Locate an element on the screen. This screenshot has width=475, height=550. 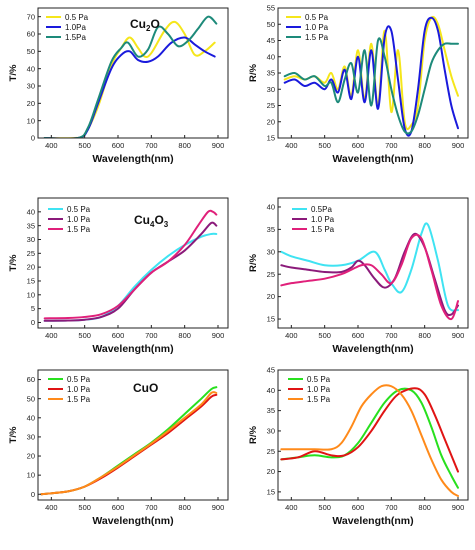
y-tick-label: 45 is located at coordinates (271, 40).